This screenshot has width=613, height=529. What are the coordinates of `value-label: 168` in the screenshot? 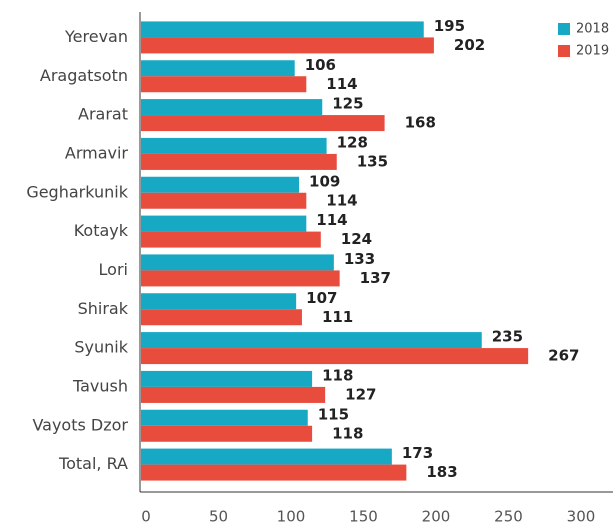 It's located at (420, 123).